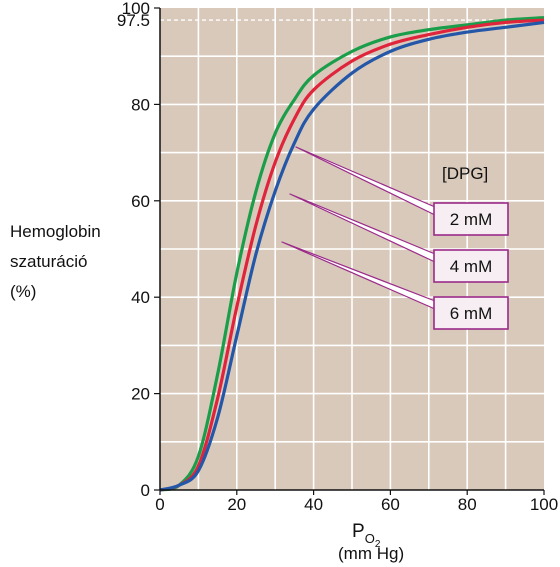 This screenshot has height=567, width=560. I want to click on x-tick-label-100: 100, so click(544, 504).